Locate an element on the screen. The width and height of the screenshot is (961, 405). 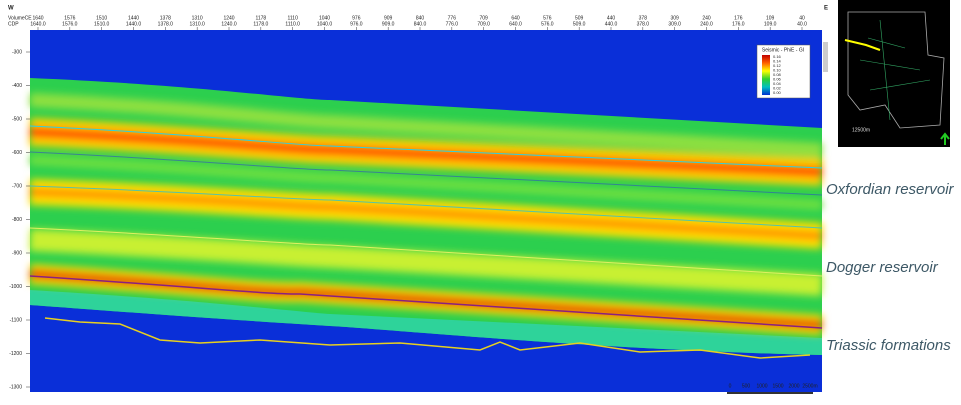
trace-label: 1378 is located at coordinates (165, 18).